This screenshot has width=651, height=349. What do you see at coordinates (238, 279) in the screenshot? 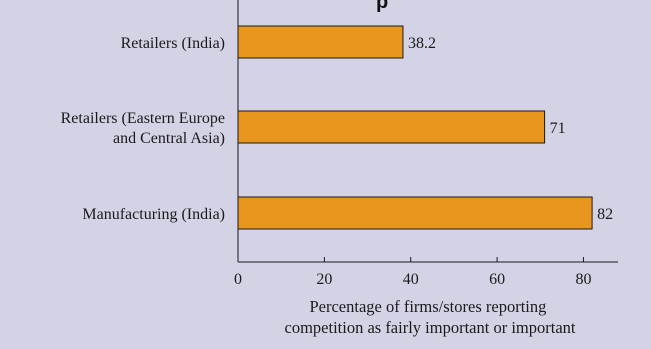
I see `x-tick-label-0: 0` at bounding box center [238, 279].